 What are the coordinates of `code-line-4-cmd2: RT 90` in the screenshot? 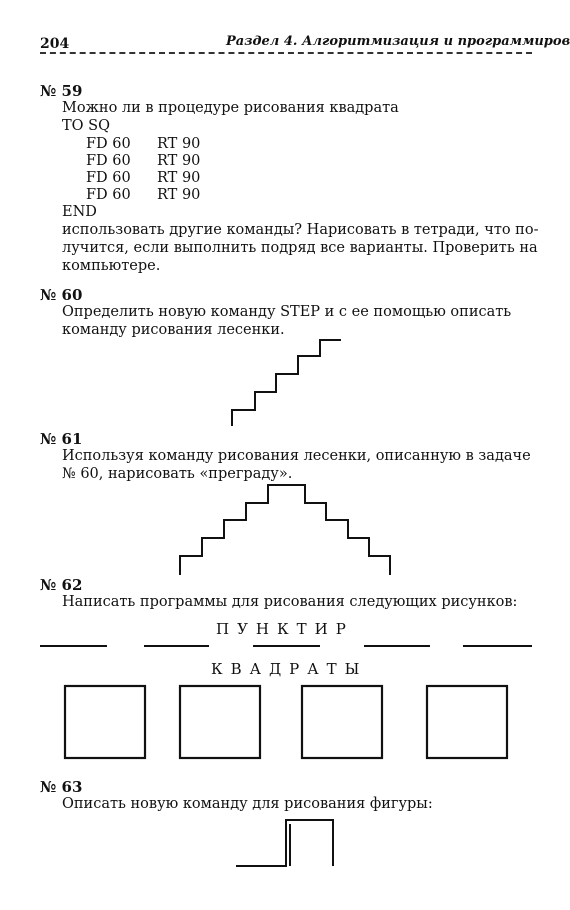 It's located at (179, 195).